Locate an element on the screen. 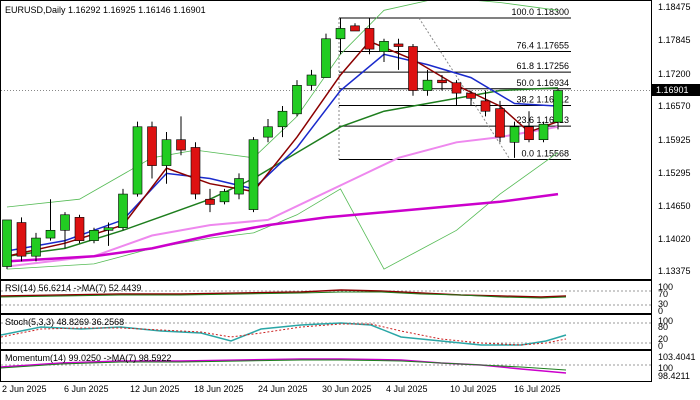 The width and height of the screenshot is (700, 400). rsi-tick: 70 is located at coordinates (663, 294).